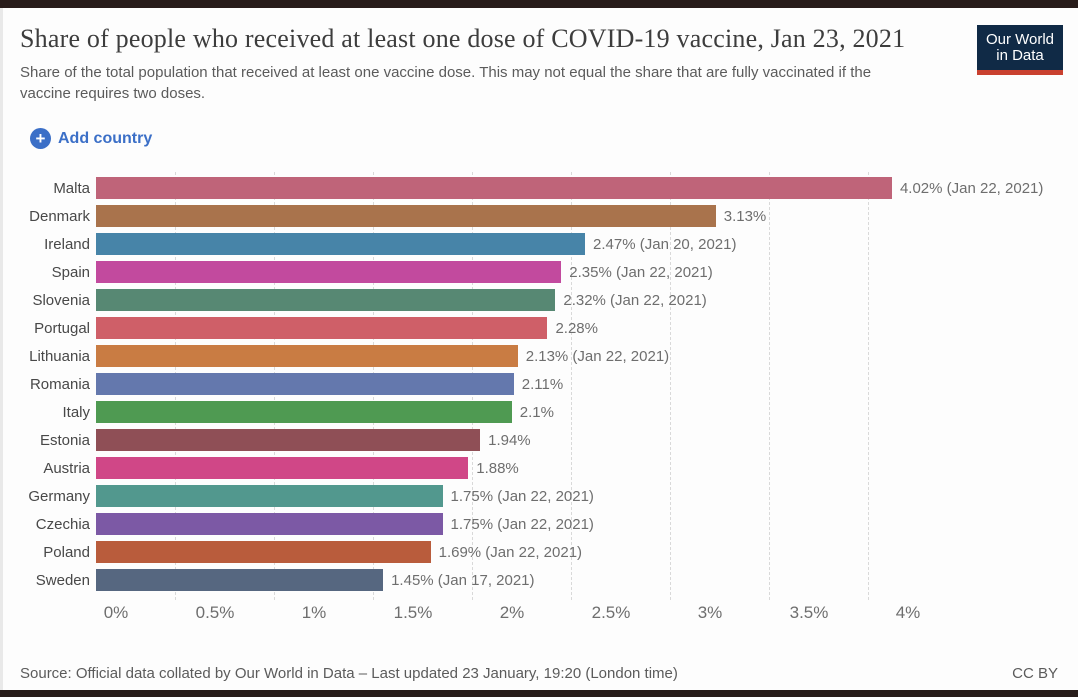 This screenshot has width=1078, height=697. Describe the element at coordinates (611, 612) in the screenshot. I see `x-axis-tick-label: 2.5%` at that location.